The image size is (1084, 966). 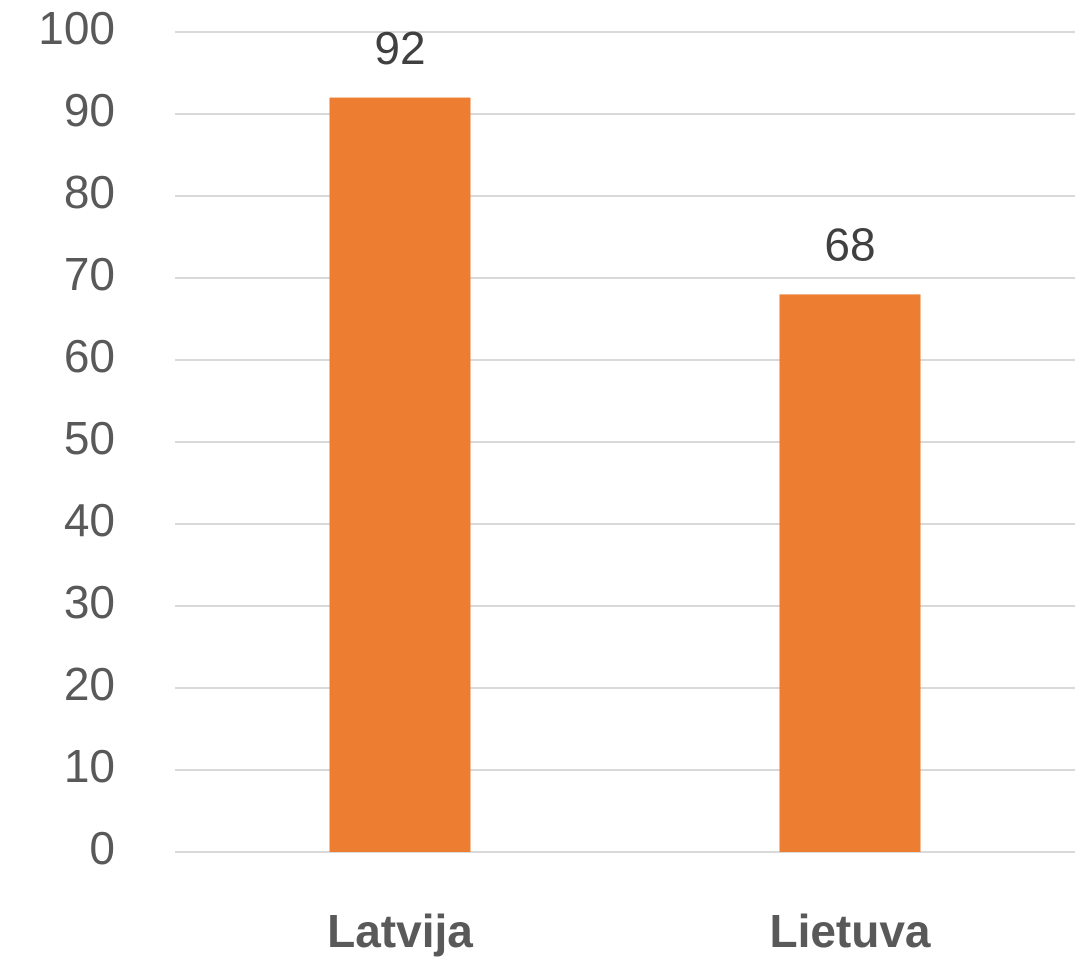 I want to click on y-tick-label: 40, so click(x=89, y=520).